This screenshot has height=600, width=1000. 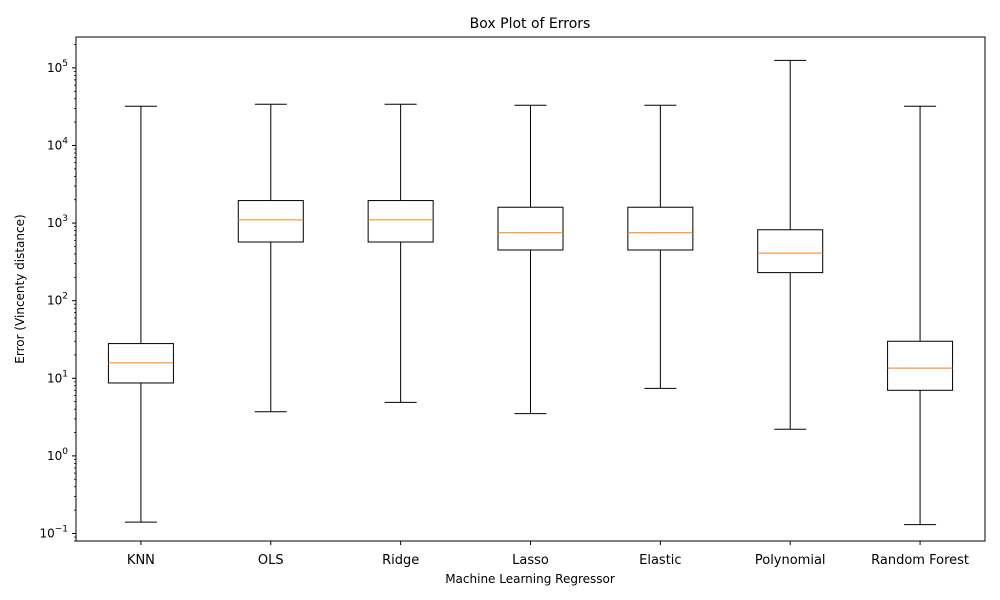 What do you see at coordinates (530, 579) in the screenshot?
I see `x-axis-label: Machine Learning Regressor` at bounding box center [530, 579].